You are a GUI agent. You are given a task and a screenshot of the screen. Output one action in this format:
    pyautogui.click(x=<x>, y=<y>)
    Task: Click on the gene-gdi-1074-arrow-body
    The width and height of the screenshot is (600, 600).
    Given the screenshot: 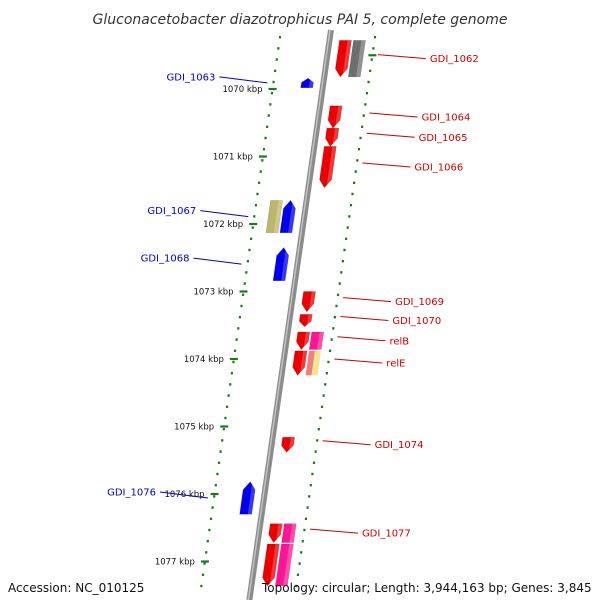 What is the action you would take?
    pyautogui.click(x=288, y=444)
    